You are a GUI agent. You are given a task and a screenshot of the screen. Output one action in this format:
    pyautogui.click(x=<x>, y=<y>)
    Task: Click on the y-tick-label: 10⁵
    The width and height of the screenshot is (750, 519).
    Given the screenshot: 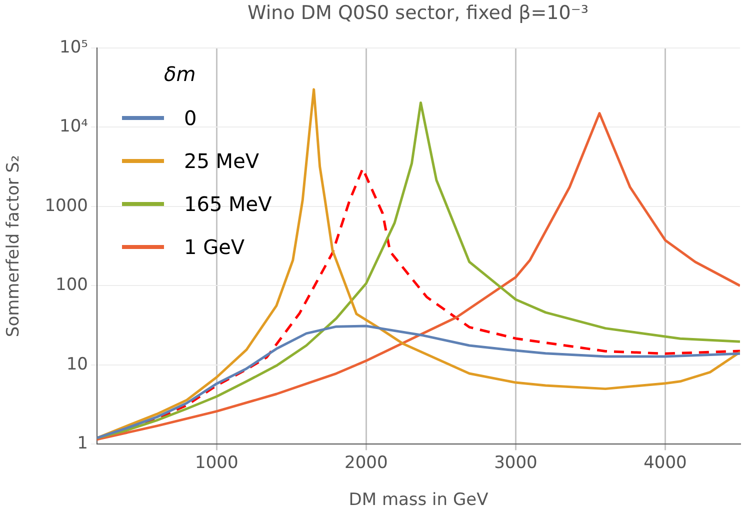 What is the action you would take?
    pyautogui.click(x=74, y=47)
    